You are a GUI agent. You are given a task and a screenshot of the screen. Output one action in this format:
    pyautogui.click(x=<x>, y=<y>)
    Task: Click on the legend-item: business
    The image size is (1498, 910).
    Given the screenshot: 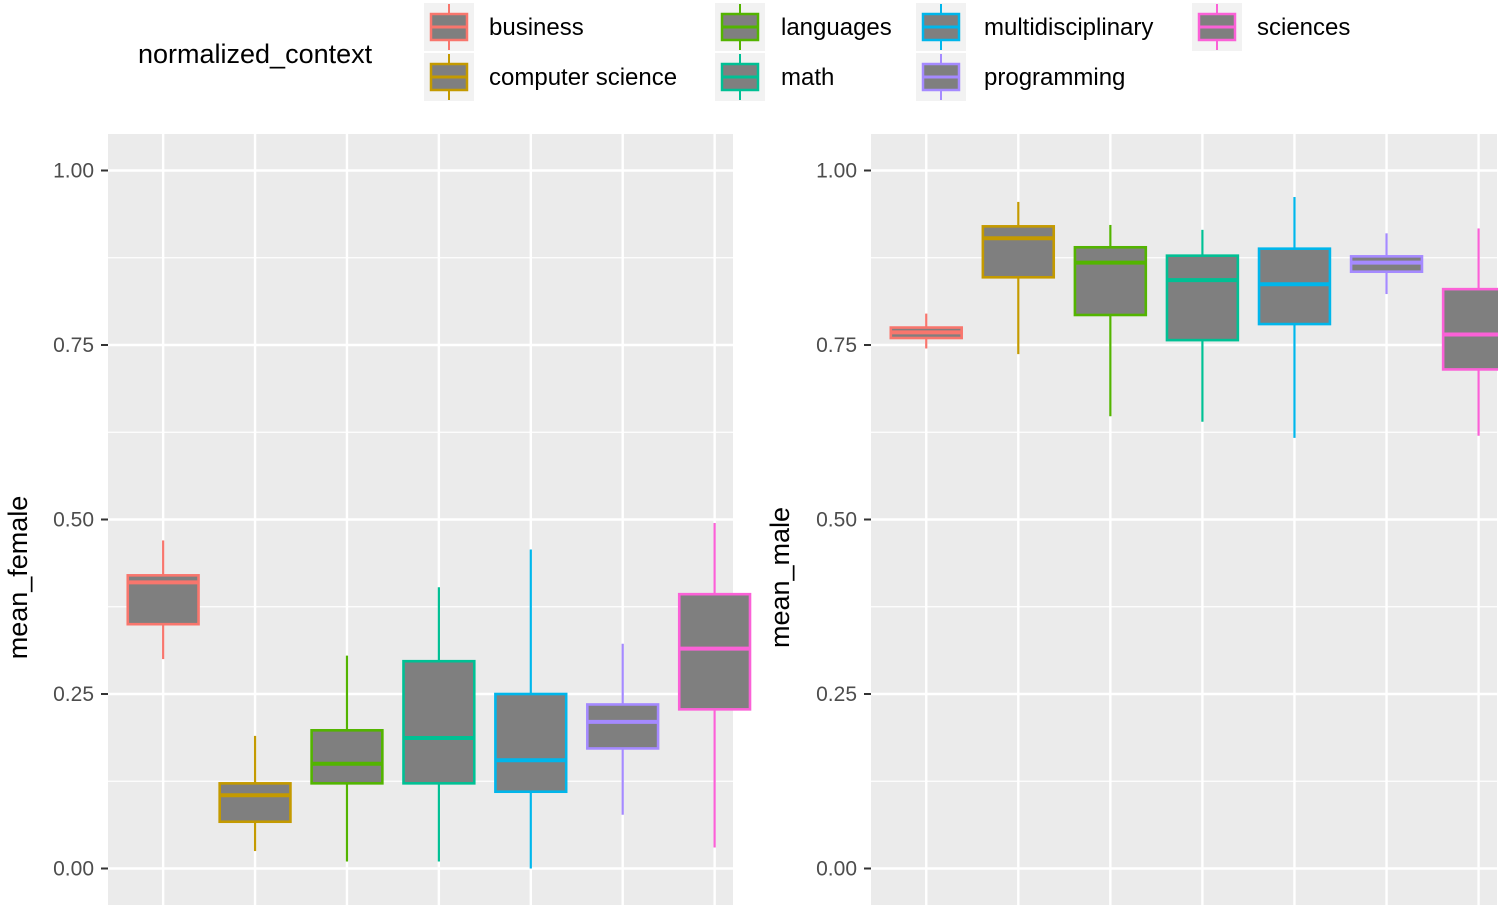 What is the action you would take?
    pyautogui.click(x=504, y=27)
    